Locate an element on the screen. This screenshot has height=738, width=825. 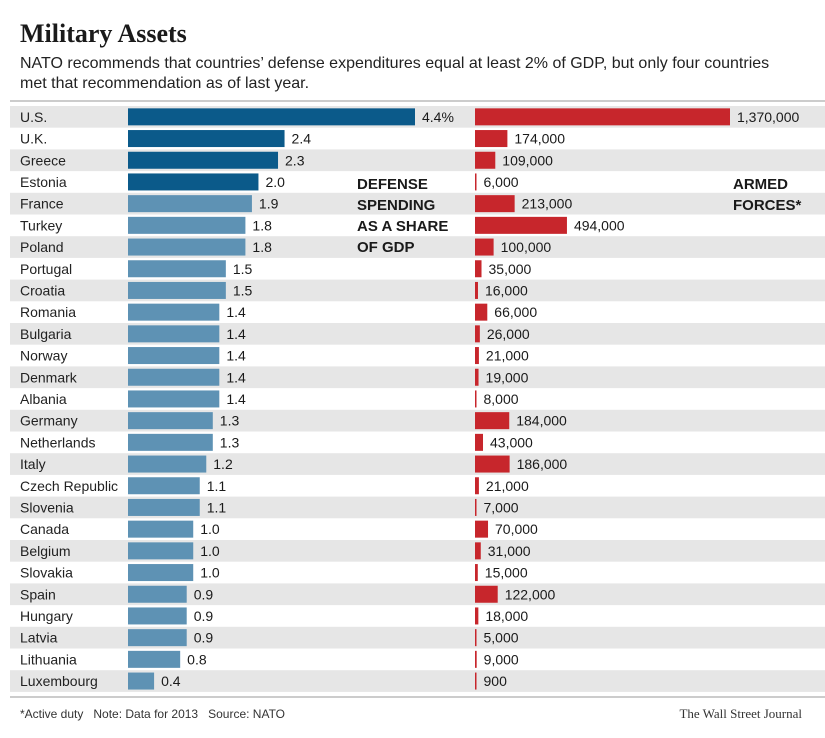
country-label-hungary: Hungary is located at coordinates (46, 616).